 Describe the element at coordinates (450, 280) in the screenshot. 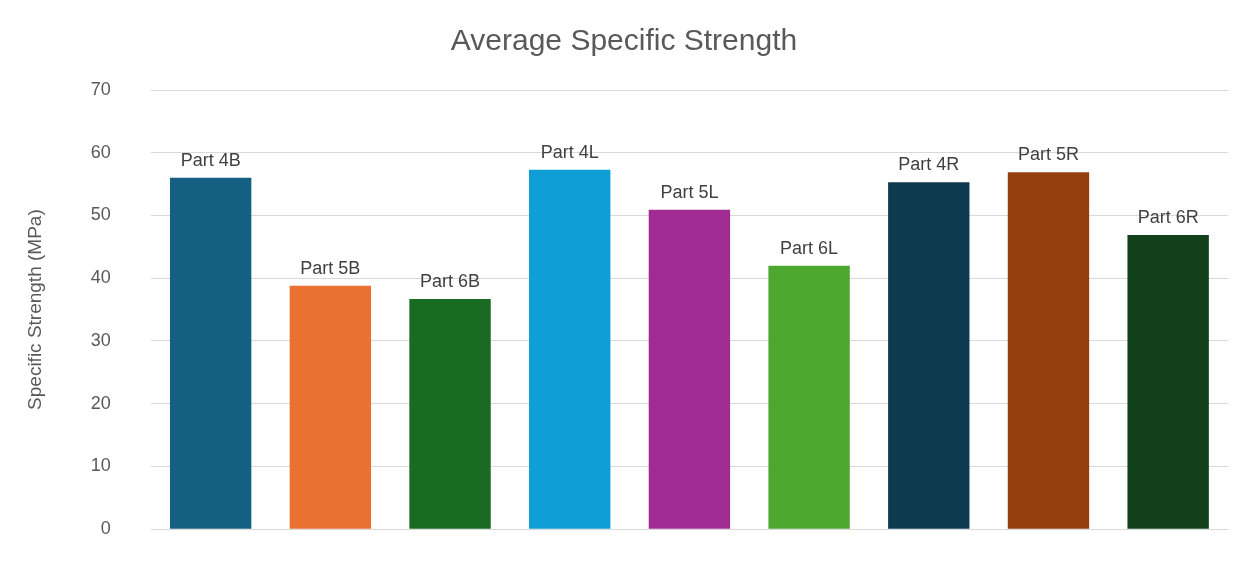

I see `x-tick-label: Part 6B` at that location.